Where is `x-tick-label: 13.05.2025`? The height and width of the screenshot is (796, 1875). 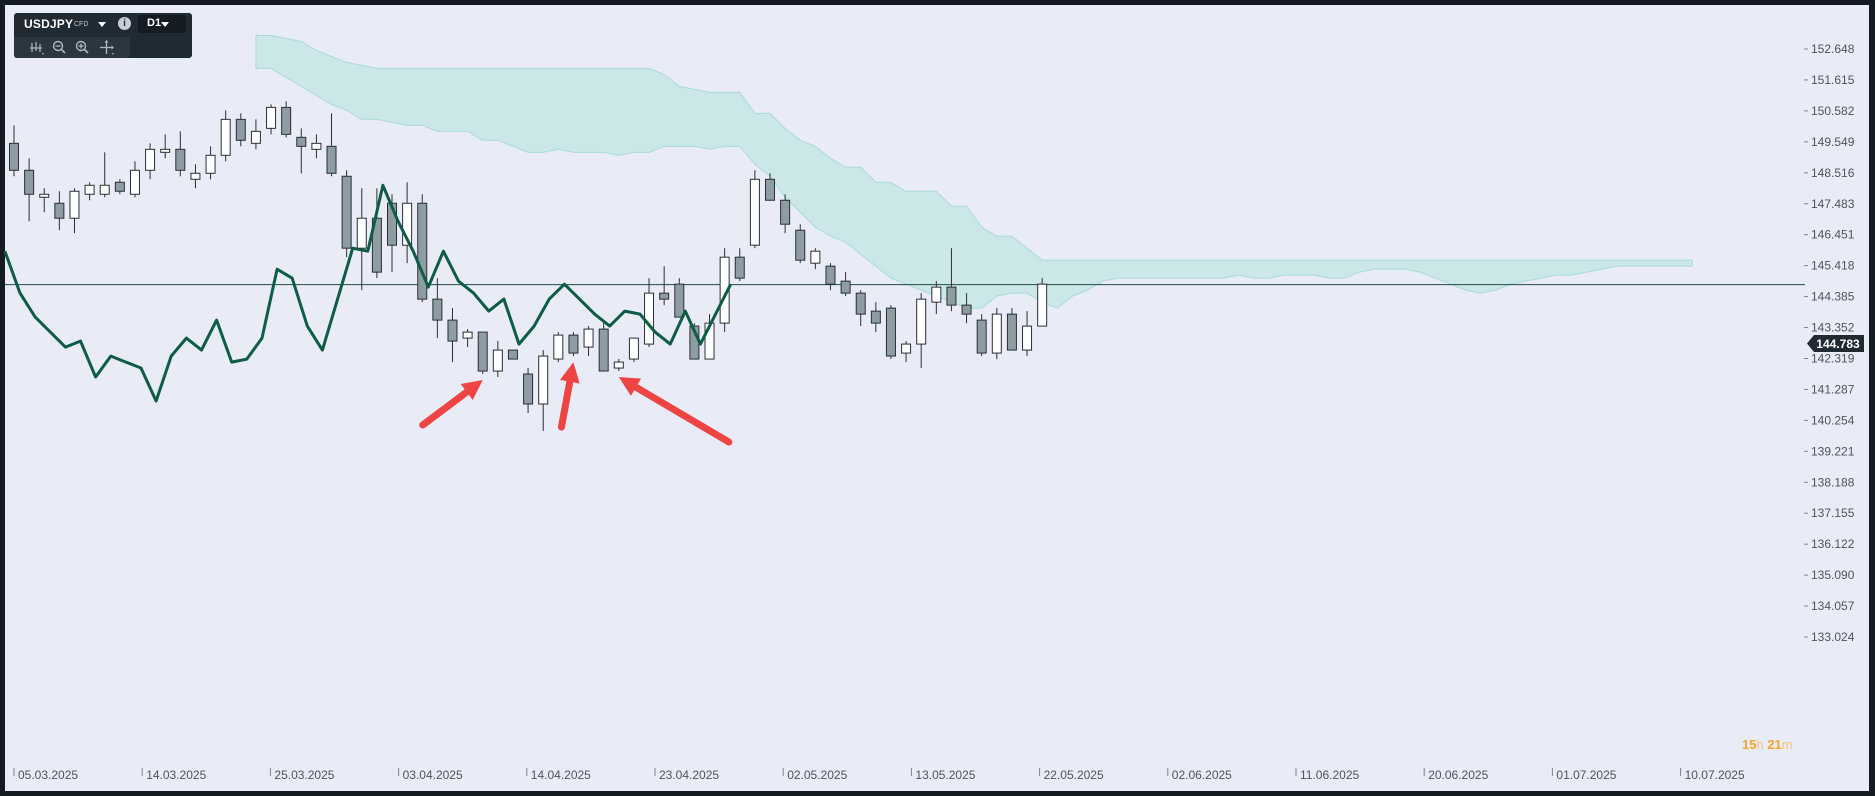
x-tick-label: 13.05.2025 is located at coordinates (945, 775).